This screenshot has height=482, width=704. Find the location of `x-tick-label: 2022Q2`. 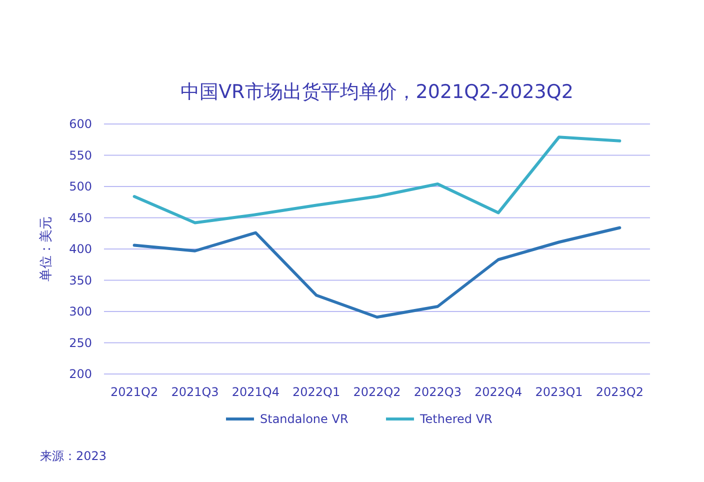

x-tick-label: 2022Q2 is located at coordinates (377, 392).